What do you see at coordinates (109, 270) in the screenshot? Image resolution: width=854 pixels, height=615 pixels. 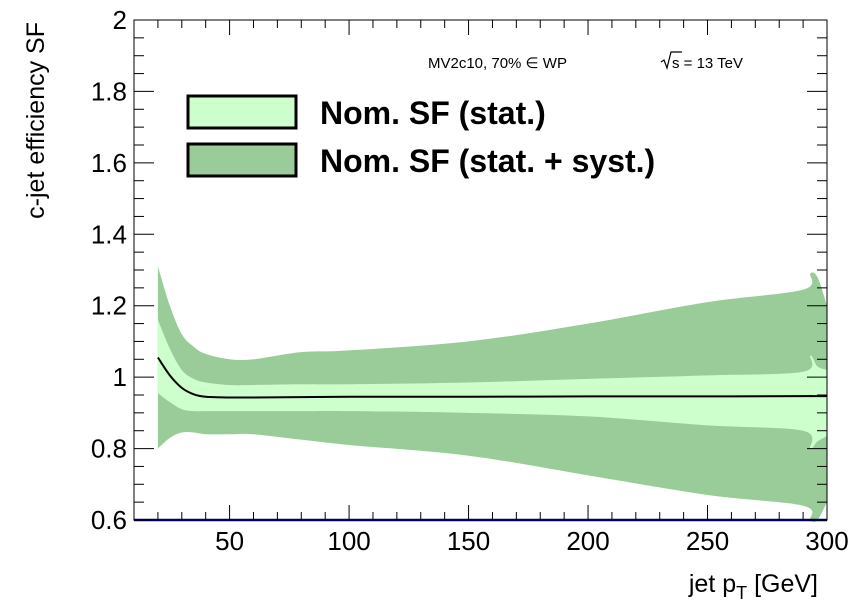 I see `y-tick-labels: 0.6 0.8 1 1.2 1.4 1.6 1.8 2` at bounding box center [109, 270].